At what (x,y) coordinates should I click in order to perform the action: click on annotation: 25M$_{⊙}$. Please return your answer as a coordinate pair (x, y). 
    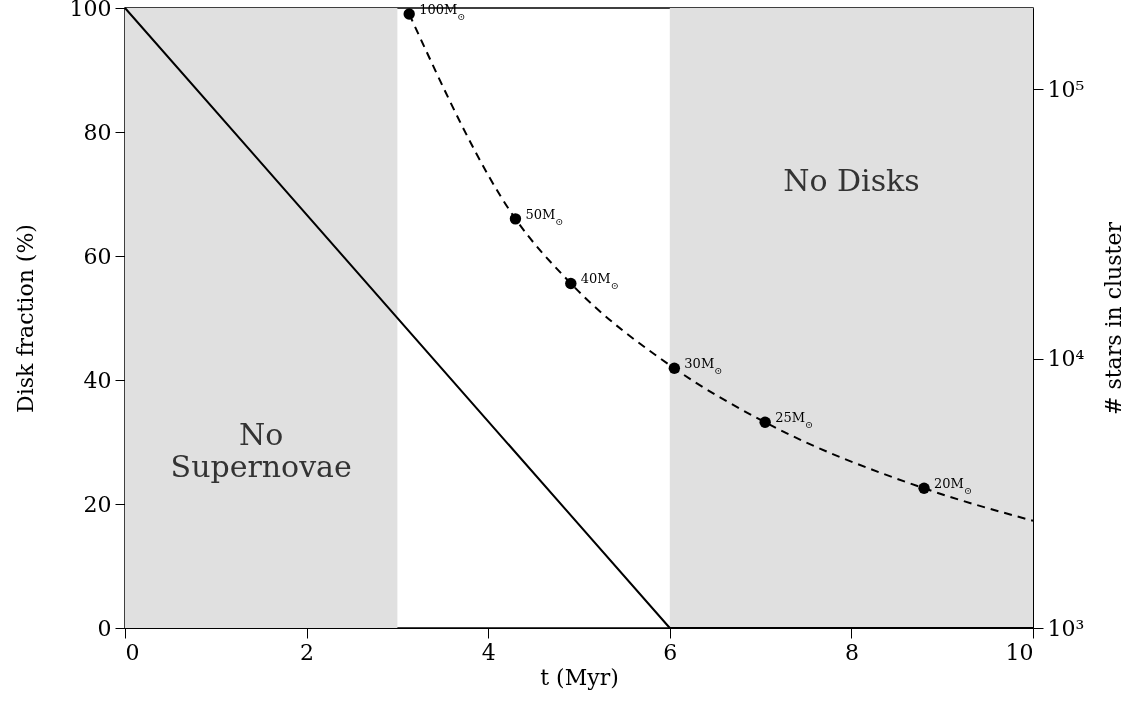
    Looking at the image, I should click on (794, 420).